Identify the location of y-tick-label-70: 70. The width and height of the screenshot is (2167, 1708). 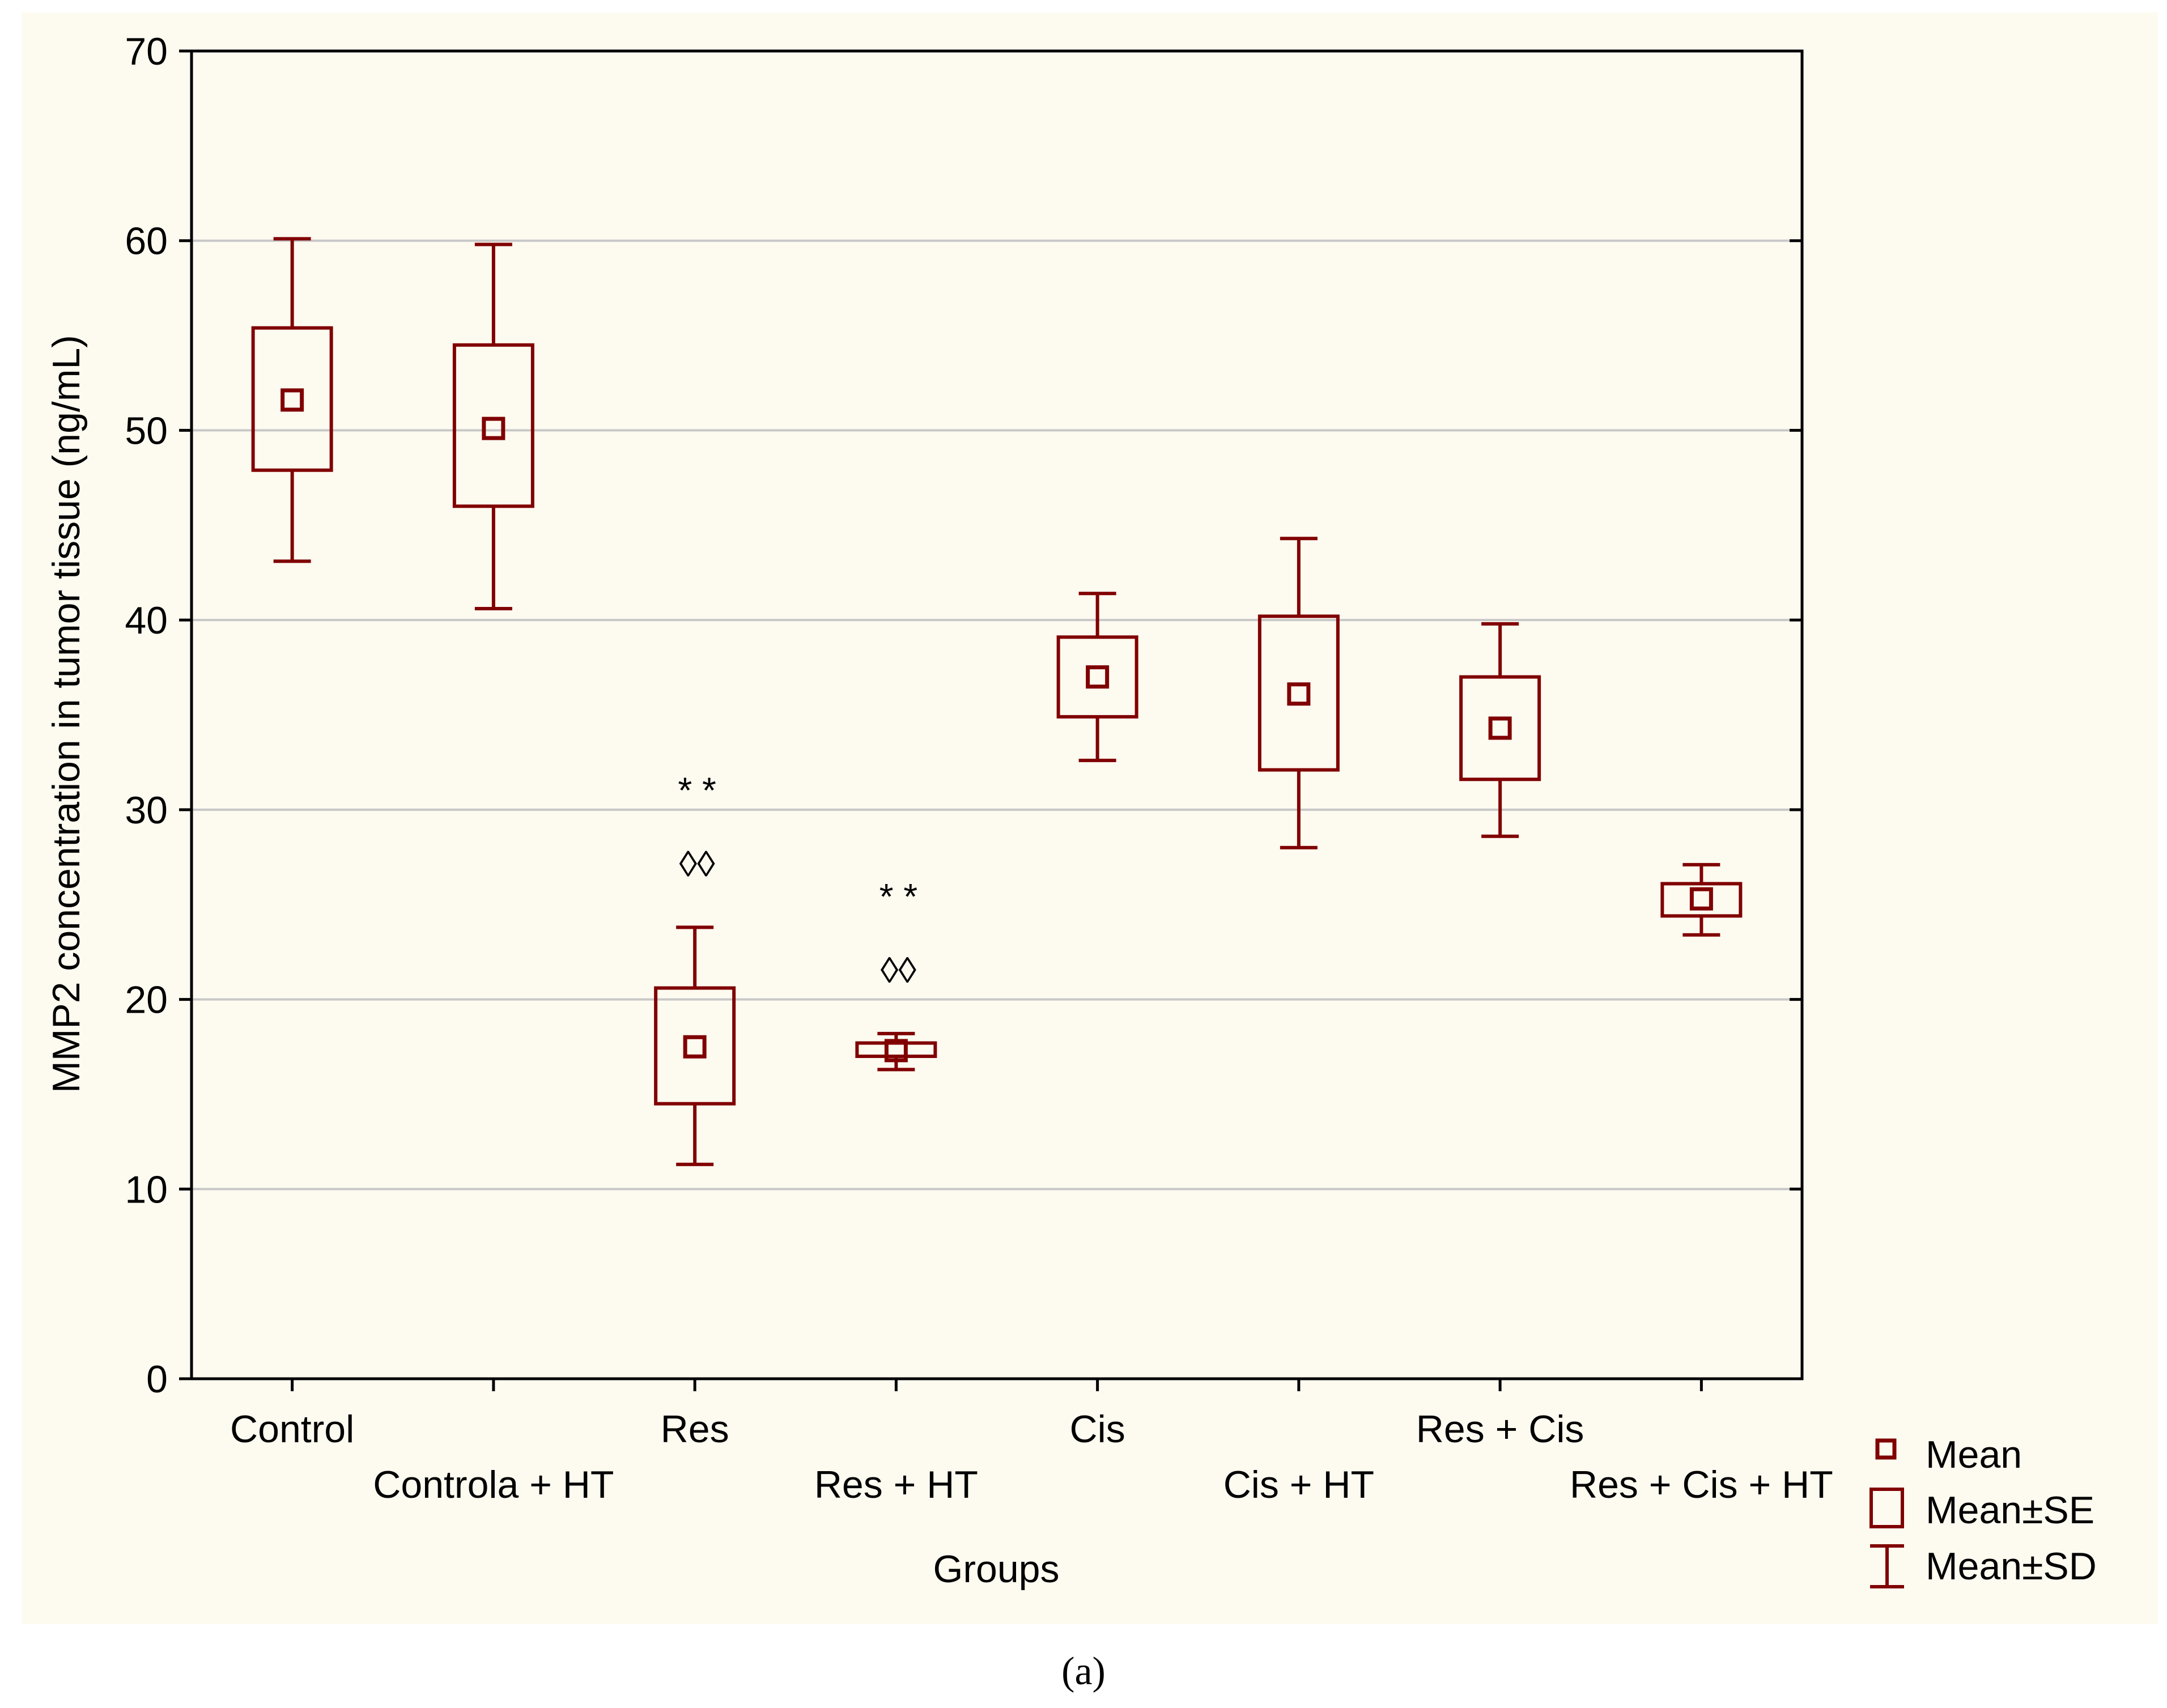
(146, 51).